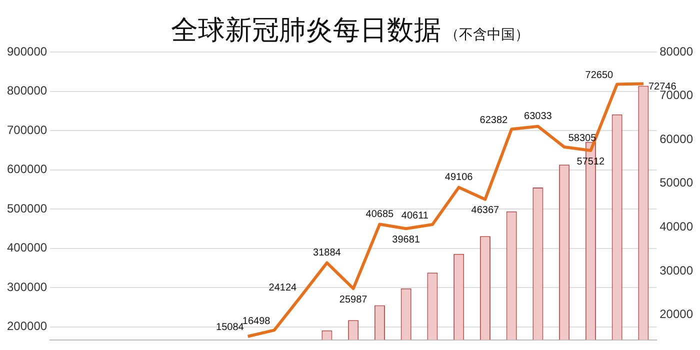 This screenshot has width=700, height=350. Describe the element at coordinates (415, 216) in the screenshot. I see `data-label: 40611` at that location.